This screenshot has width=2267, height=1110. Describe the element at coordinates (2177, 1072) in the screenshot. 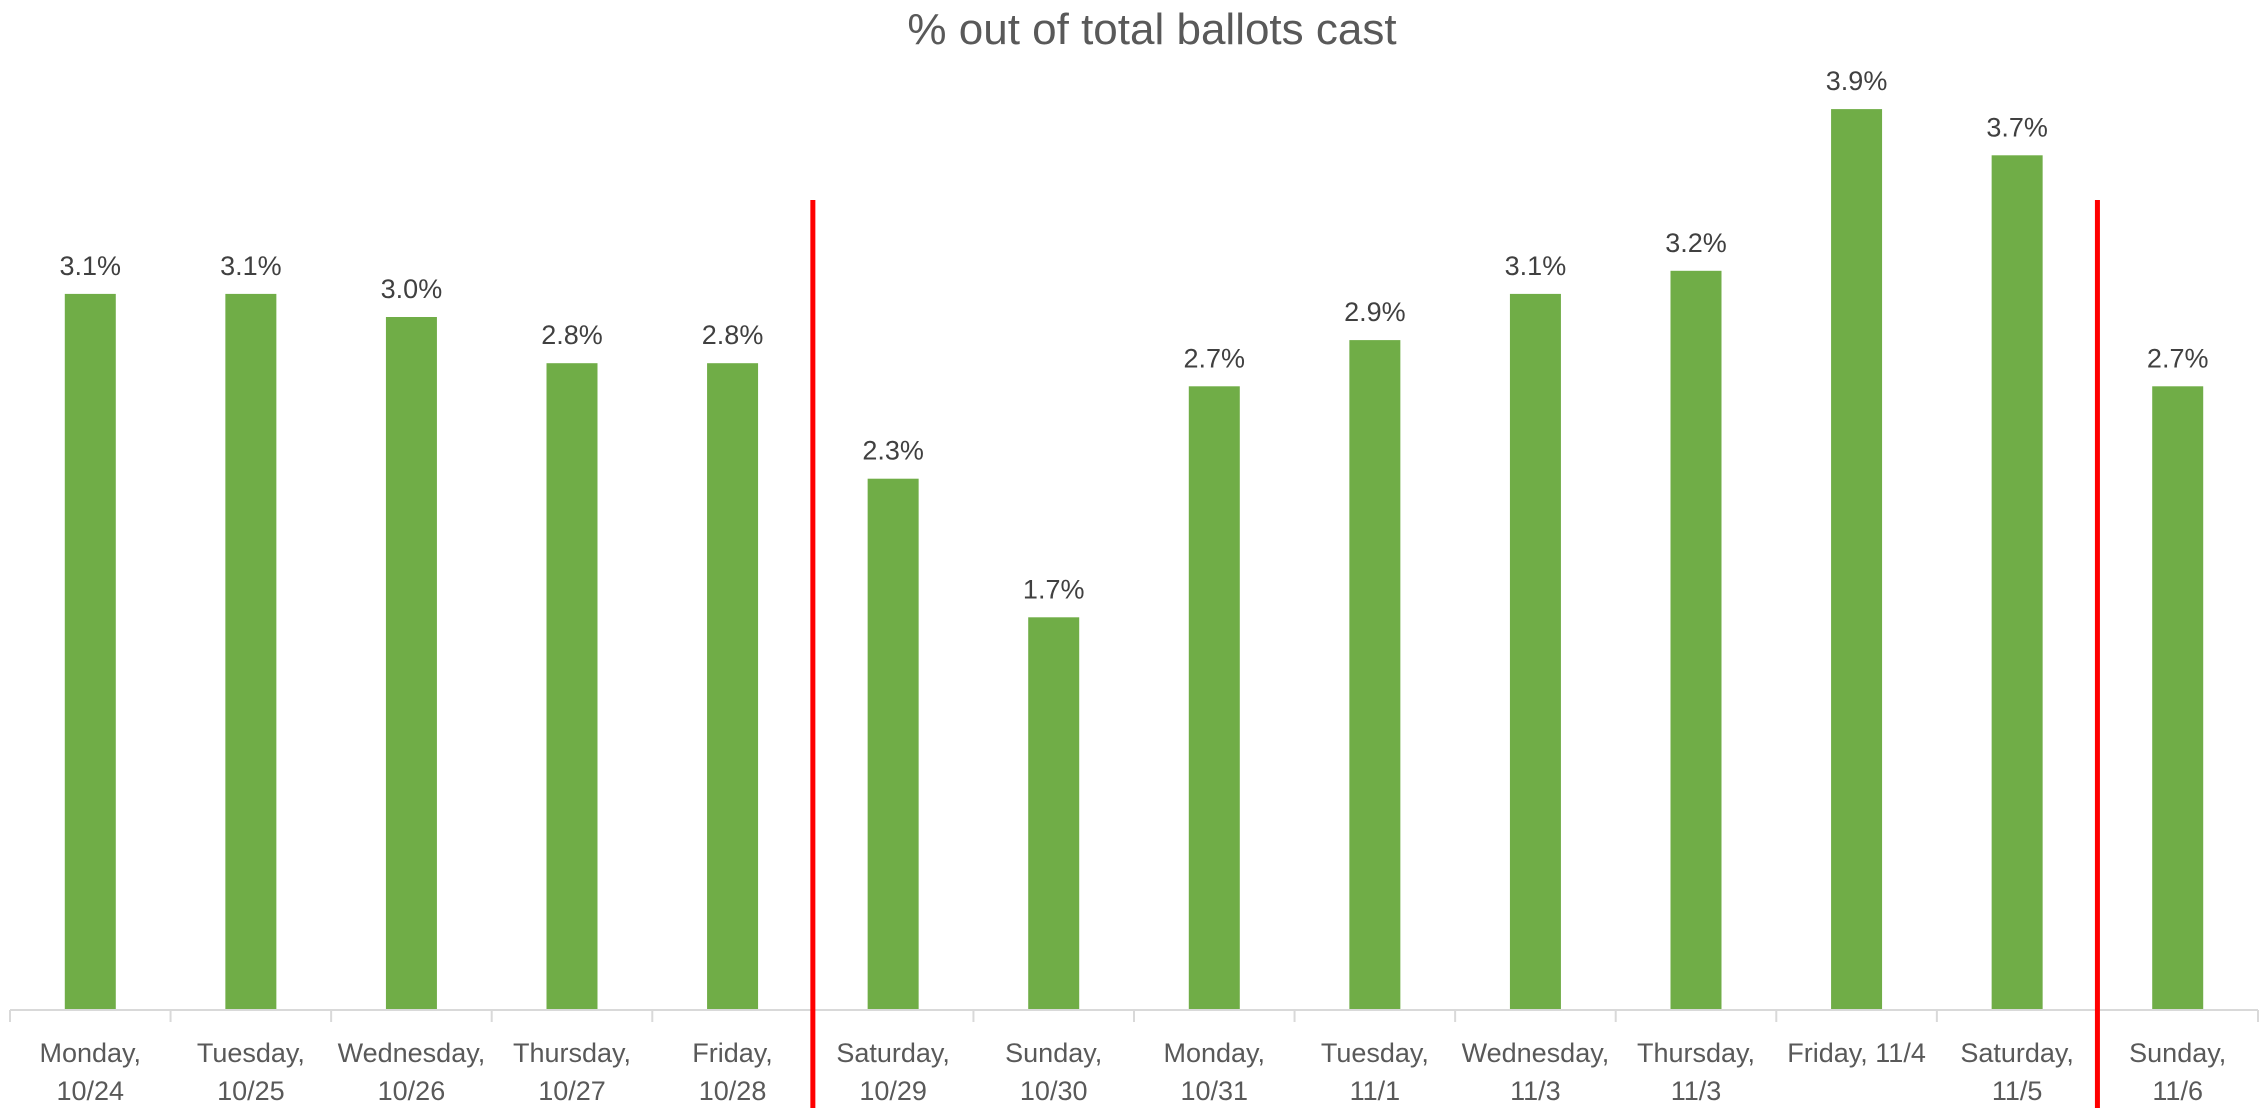

I see `x-tick-label: Sunday, 11/6` at that location.